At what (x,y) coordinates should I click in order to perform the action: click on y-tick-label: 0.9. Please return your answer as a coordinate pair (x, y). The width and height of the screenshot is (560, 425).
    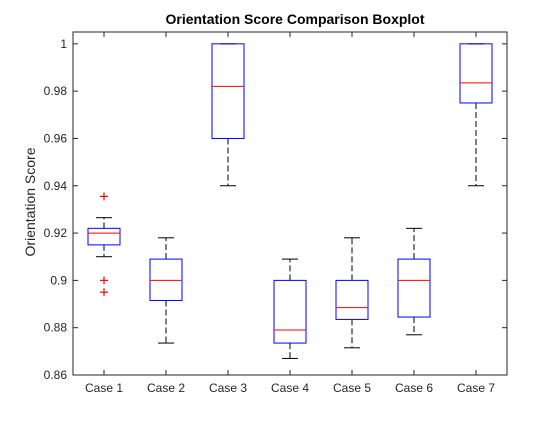
    Looking at the image, I should click on (58, 280).